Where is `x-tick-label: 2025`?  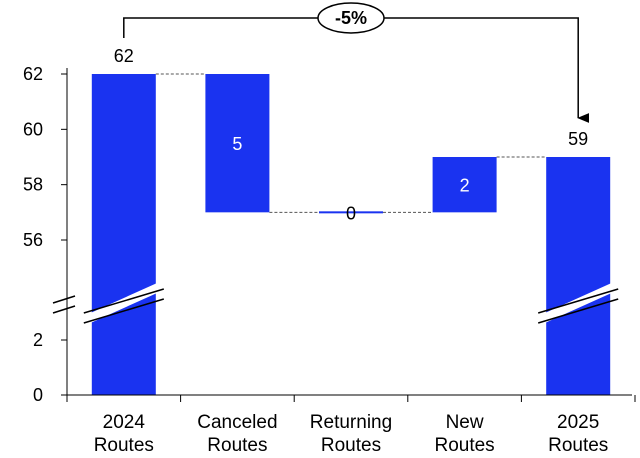 x-tick-label: 2025 is located at coordinates (578, 422).